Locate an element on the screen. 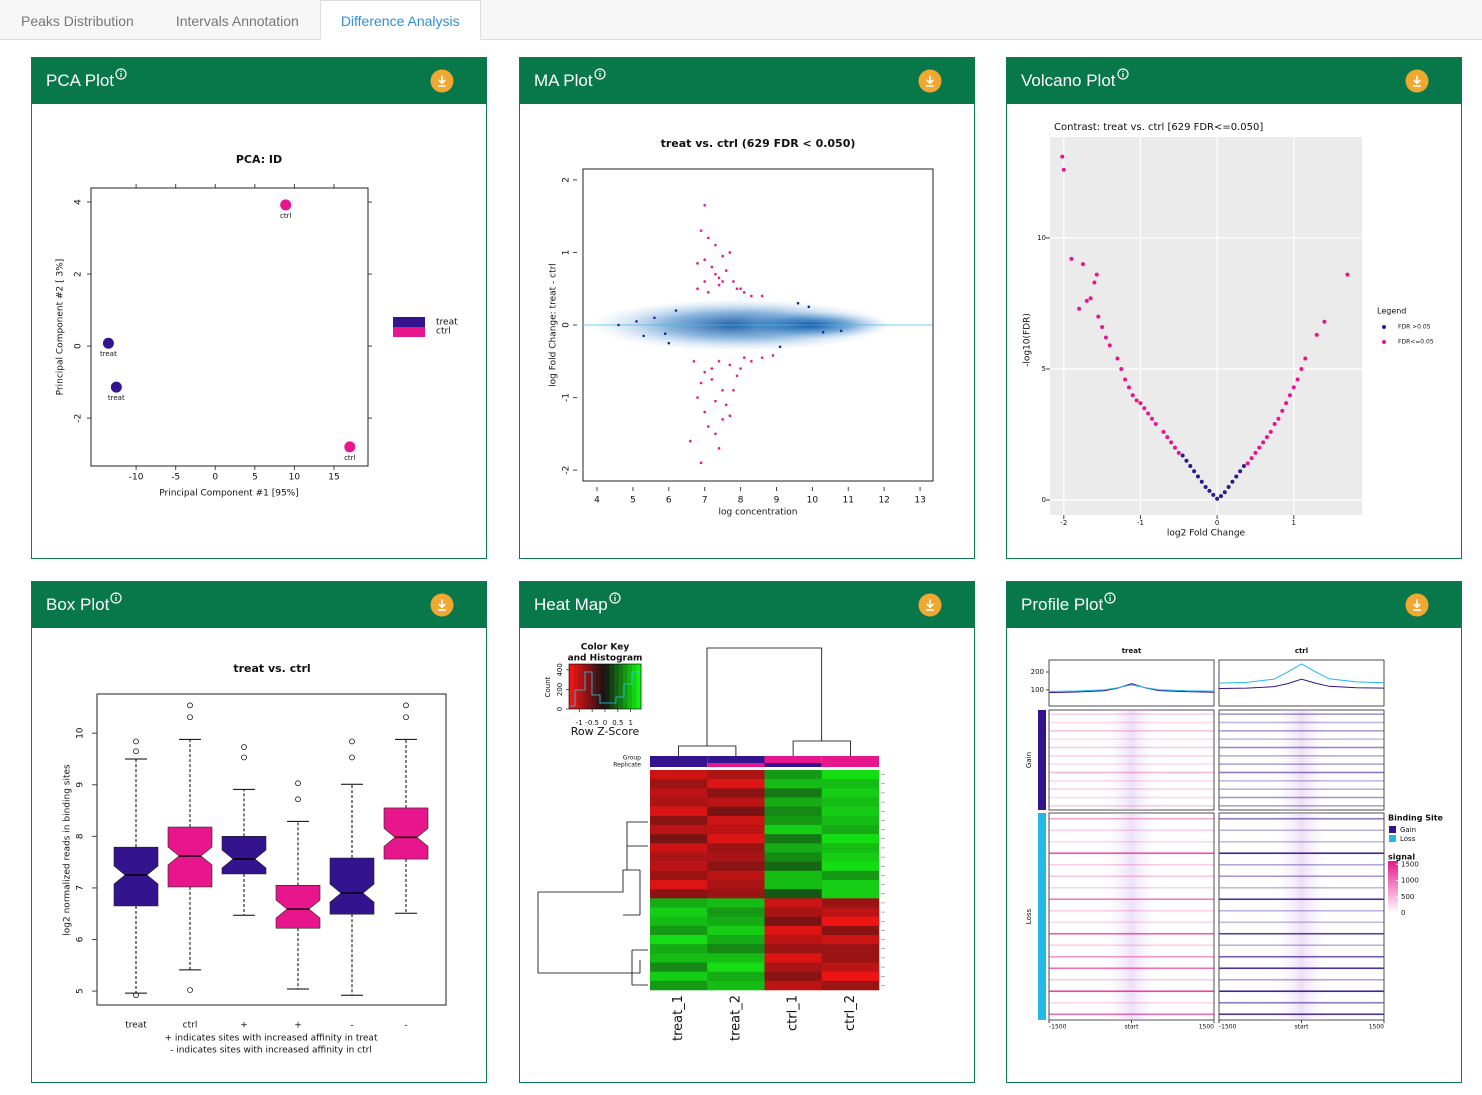 The height and width of the screenshot is (1095, 1482). panel-title: Profile Plot is located at coordinates (1062, 604).